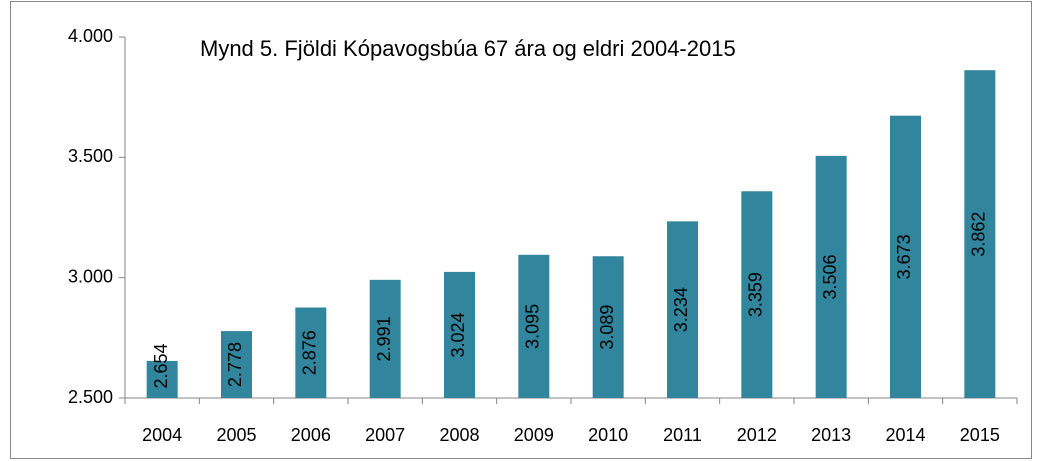 The height and width of the screenshot is (461, 1040). I want to click on data-label: 3.506, so click(830, 276).